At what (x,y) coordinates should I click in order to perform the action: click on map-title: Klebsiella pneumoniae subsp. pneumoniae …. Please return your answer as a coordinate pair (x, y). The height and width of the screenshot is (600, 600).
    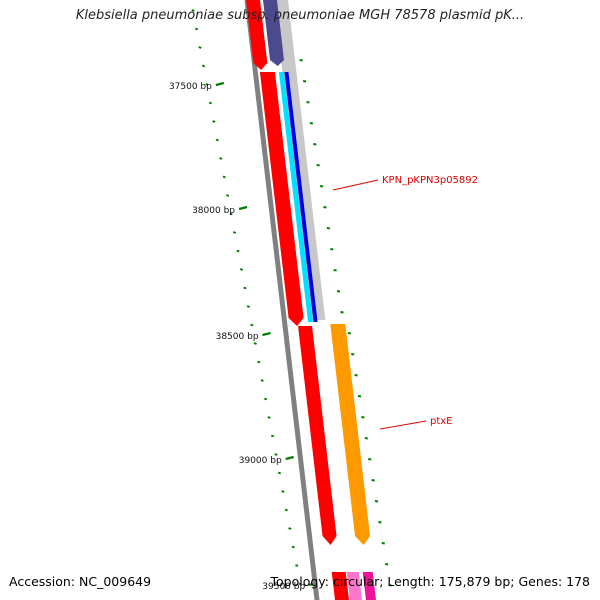
    Looking at the image, I should click on (300, 15).